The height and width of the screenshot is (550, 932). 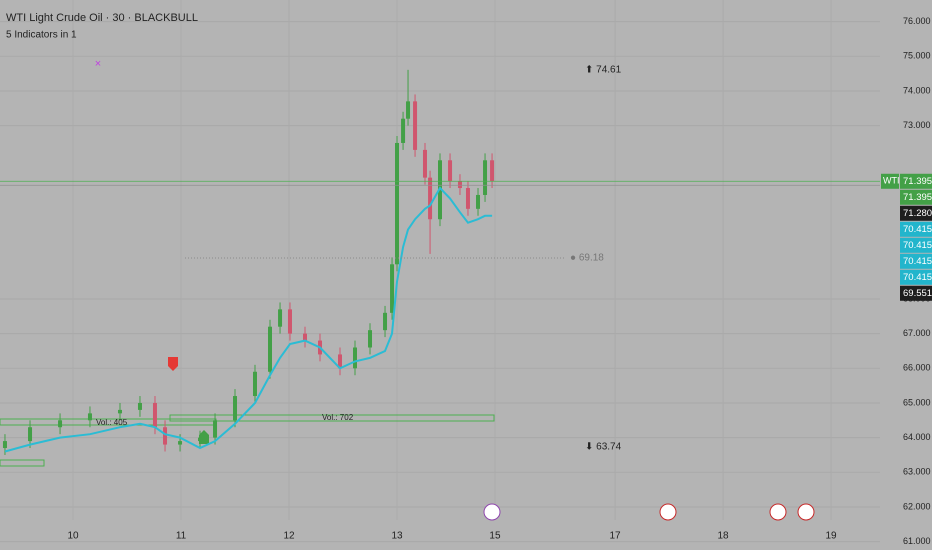 What do you see at coordinates (917, 125) in the screenshot?
I see `y-tick-label: 73.000` at bounding box center [917, 125].